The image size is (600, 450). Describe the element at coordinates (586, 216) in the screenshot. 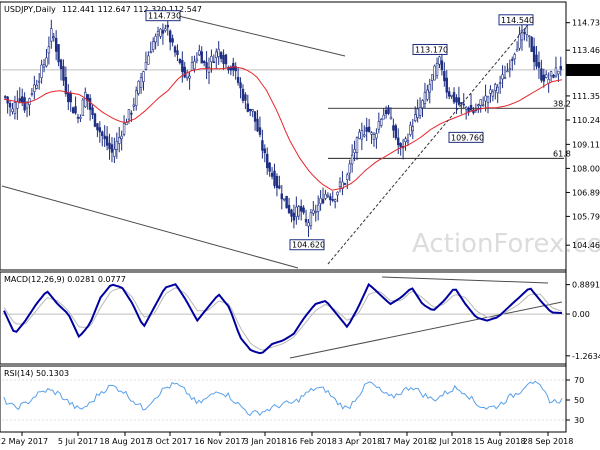

I see `price-tick-label: 105.790` at that location.